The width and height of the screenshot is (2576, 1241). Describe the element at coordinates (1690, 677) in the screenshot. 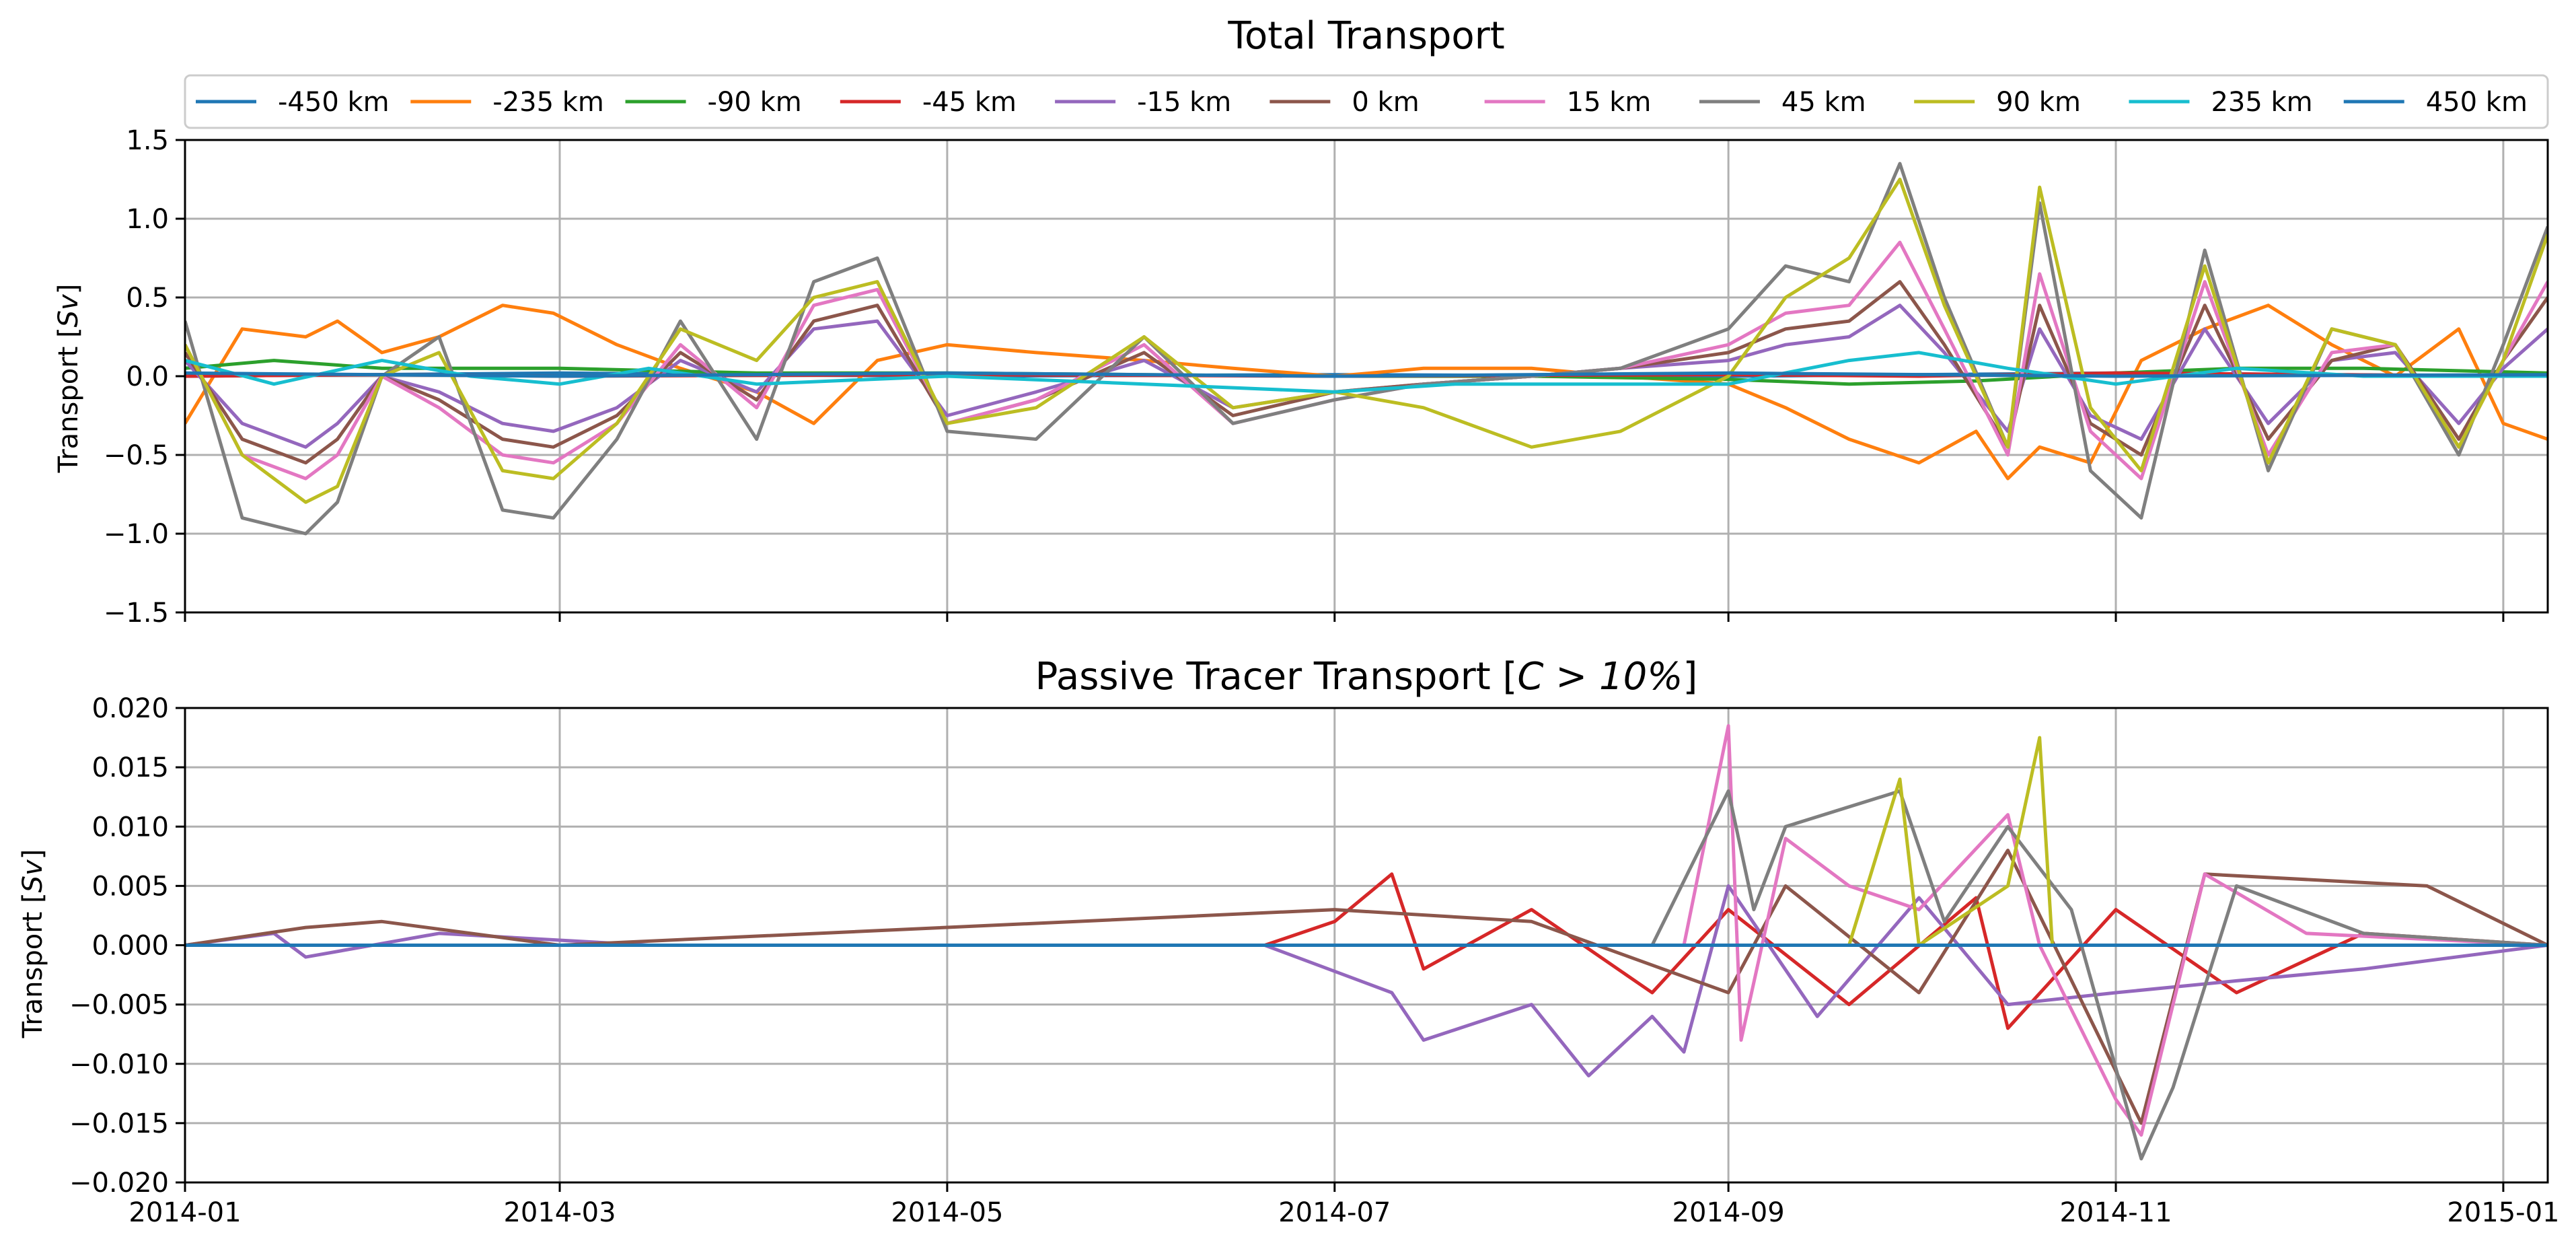

I see `title-suffix: ]` at that location.